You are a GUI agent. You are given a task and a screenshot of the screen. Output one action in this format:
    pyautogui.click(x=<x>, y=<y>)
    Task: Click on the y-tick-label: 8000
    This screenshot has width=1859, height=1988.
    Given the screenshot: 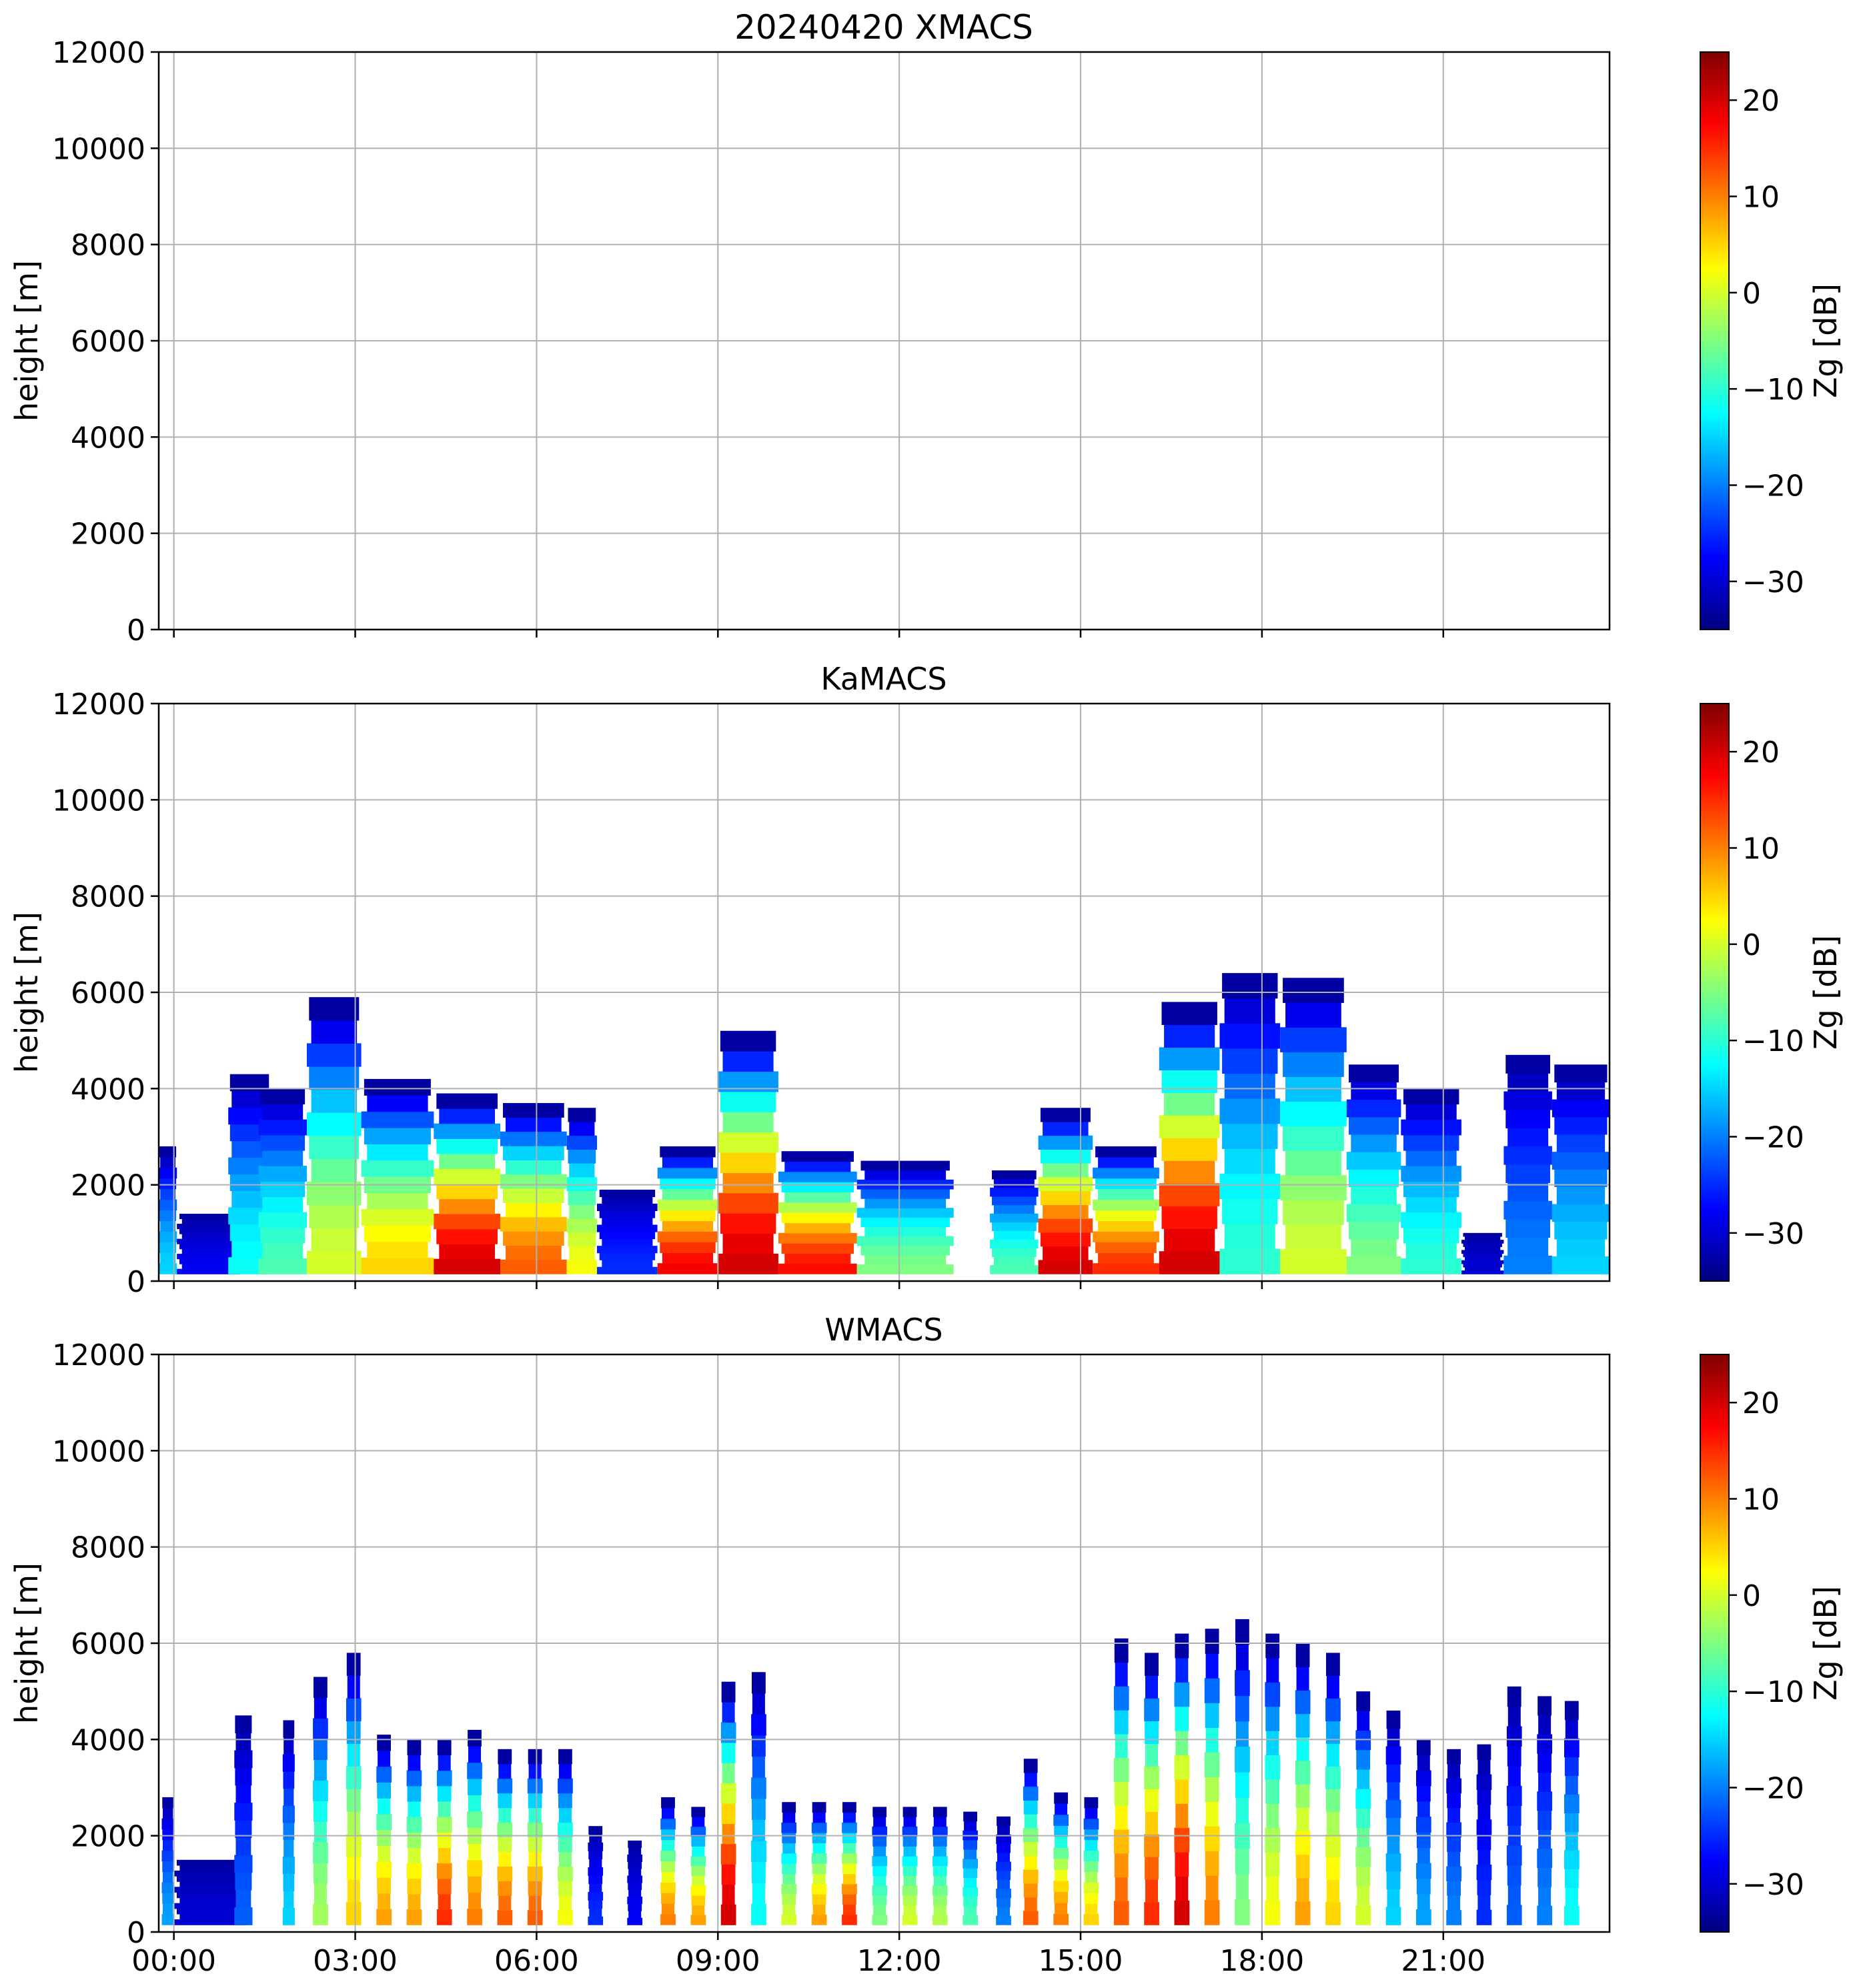 What is the action you would take?
    pyautogui.click(x=108, y=1548)
    